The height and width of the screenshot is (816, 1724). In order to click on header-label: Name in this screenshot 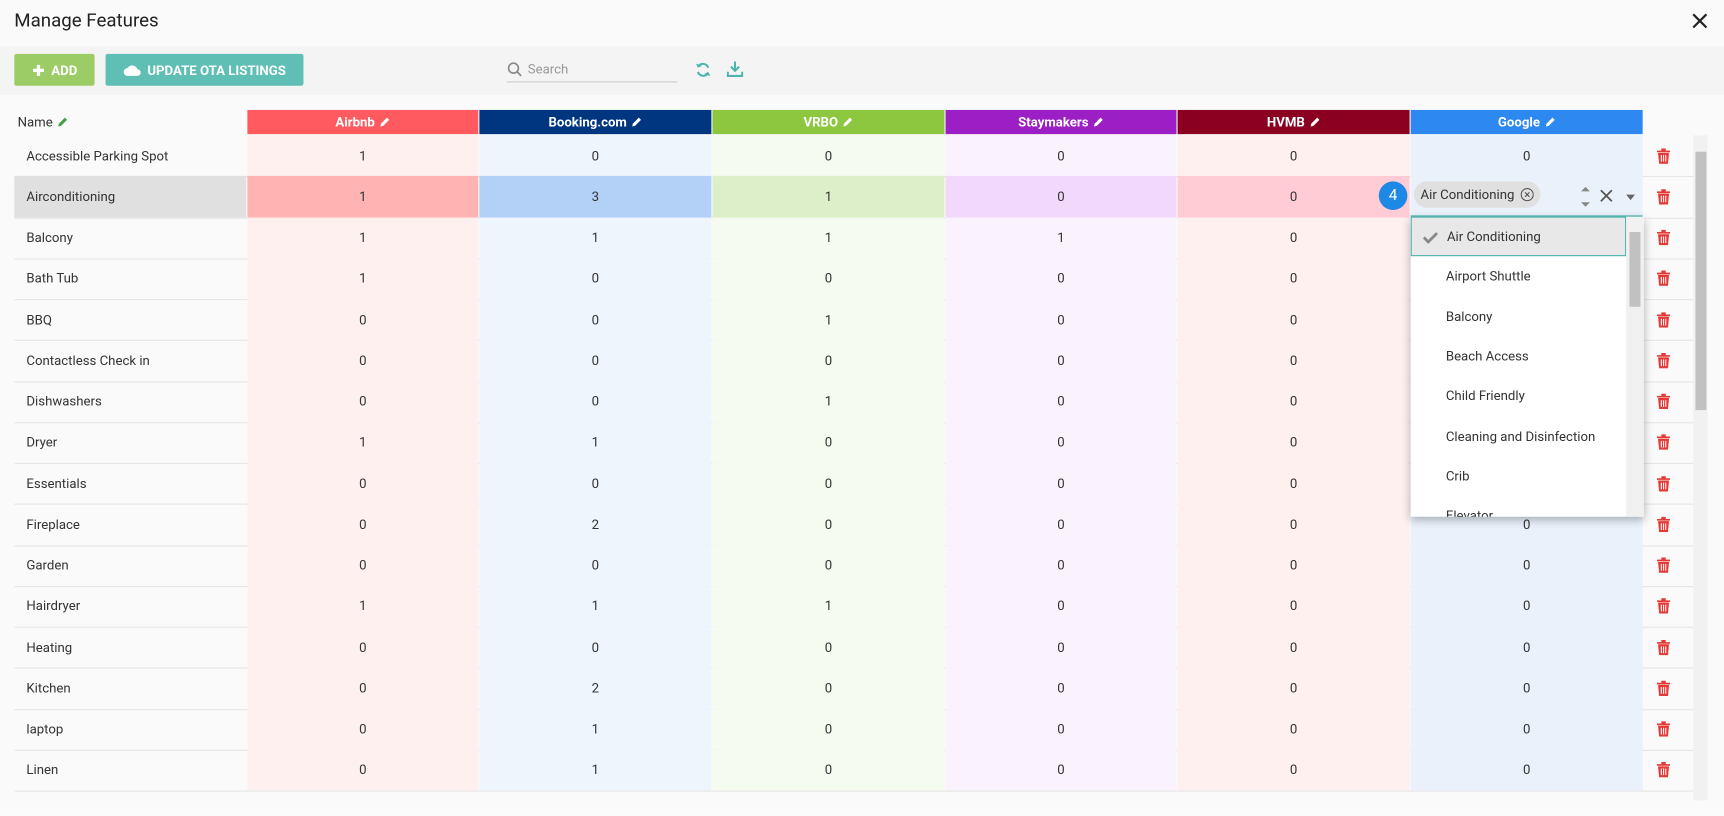, I will do `click(35, 122)`.